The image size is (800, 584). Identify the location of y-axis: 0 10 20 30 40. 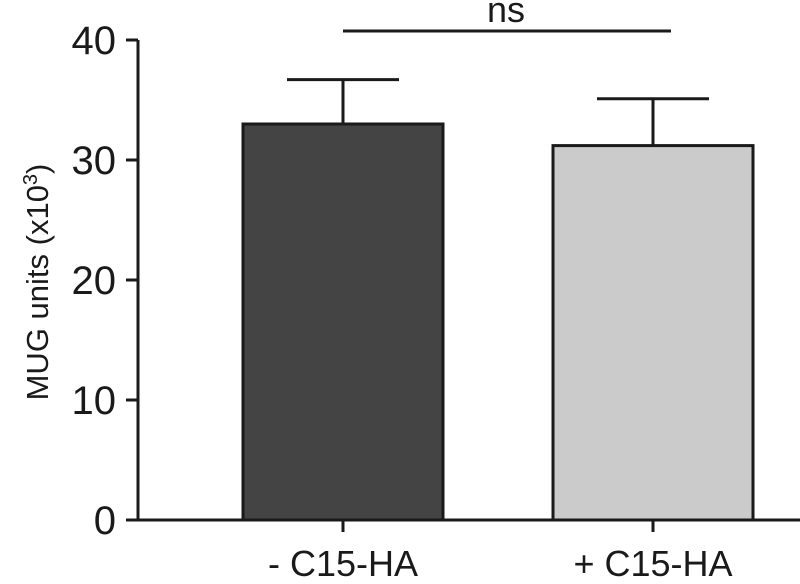
(106, 281).